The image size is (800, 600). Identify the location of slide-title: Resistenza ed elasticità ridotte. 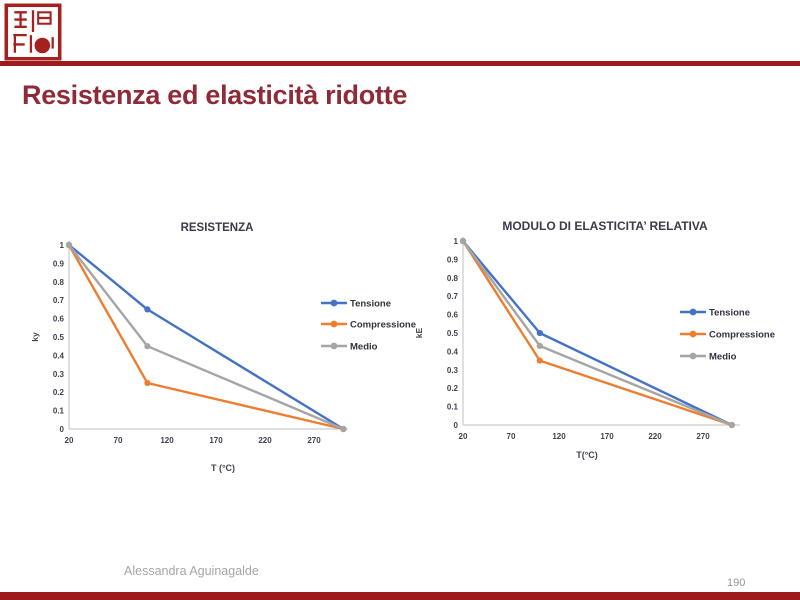
(215, 95).